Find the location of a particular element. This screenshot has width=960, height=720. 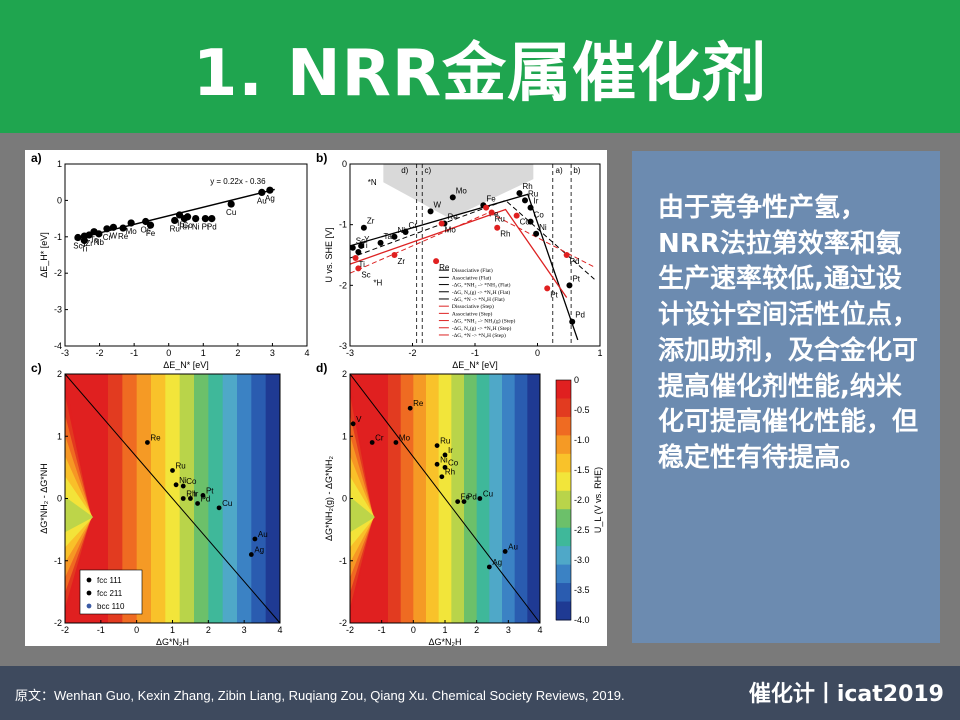

panel-b-flat-label: Rh is located at coordinates (527, 186).